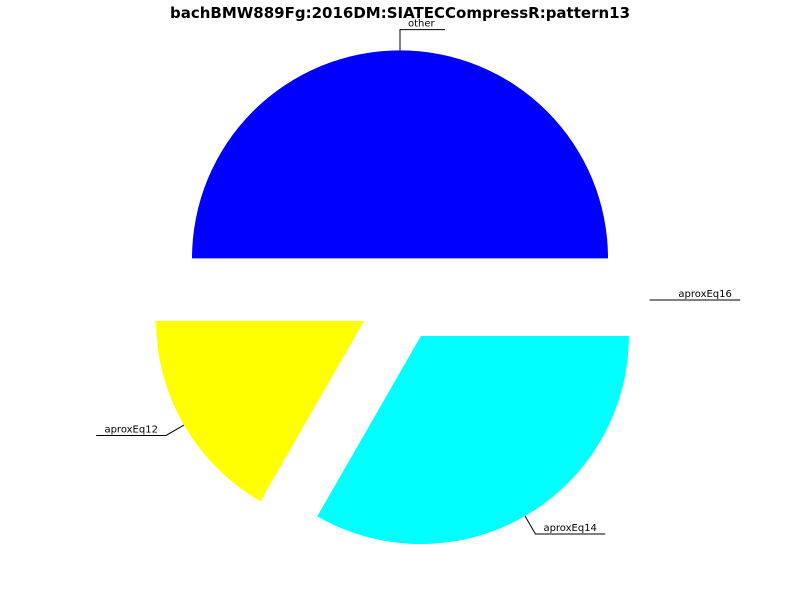  Describe the element at coordinates (131, 429) in the screenshot. I see `slice-label-aproxeq12: aproxEq12` at that location.